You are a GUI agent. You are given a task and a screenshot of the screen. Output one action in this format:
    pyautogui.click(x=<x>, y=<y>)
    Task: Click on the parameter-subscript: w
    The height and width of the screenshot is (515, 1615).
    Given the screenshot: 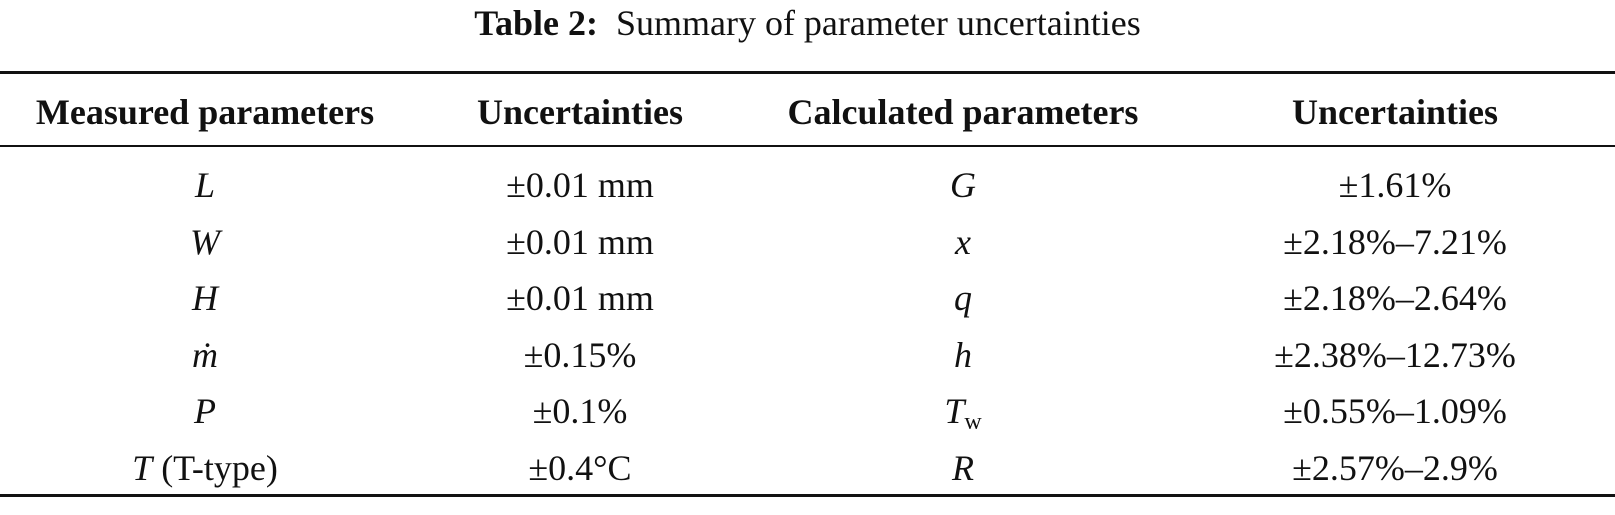 What is the action you would take?
    pyautogui.click(x=973, y=422)
    